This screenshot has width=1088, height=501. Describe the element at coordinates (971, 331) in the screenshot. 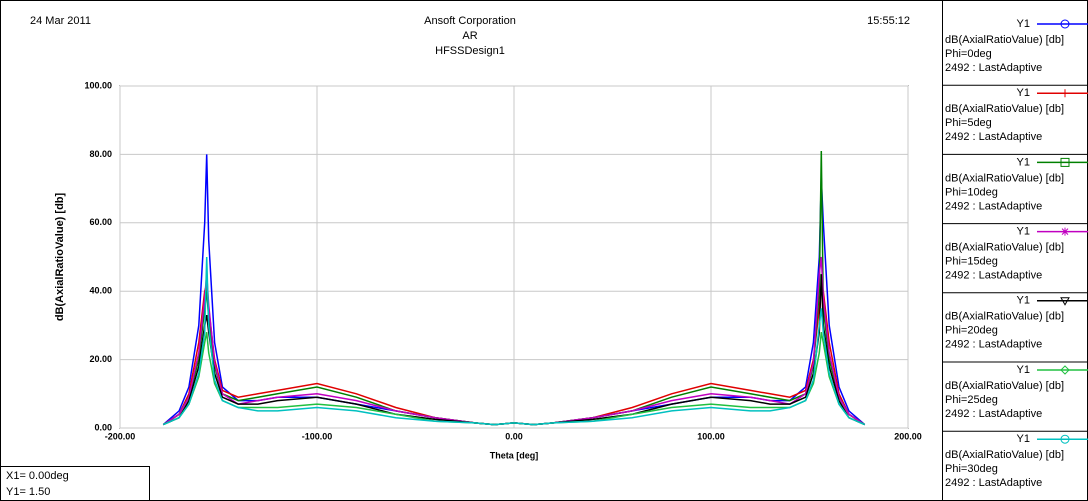

I see `legend-setting: Phi=20deg` at that location.